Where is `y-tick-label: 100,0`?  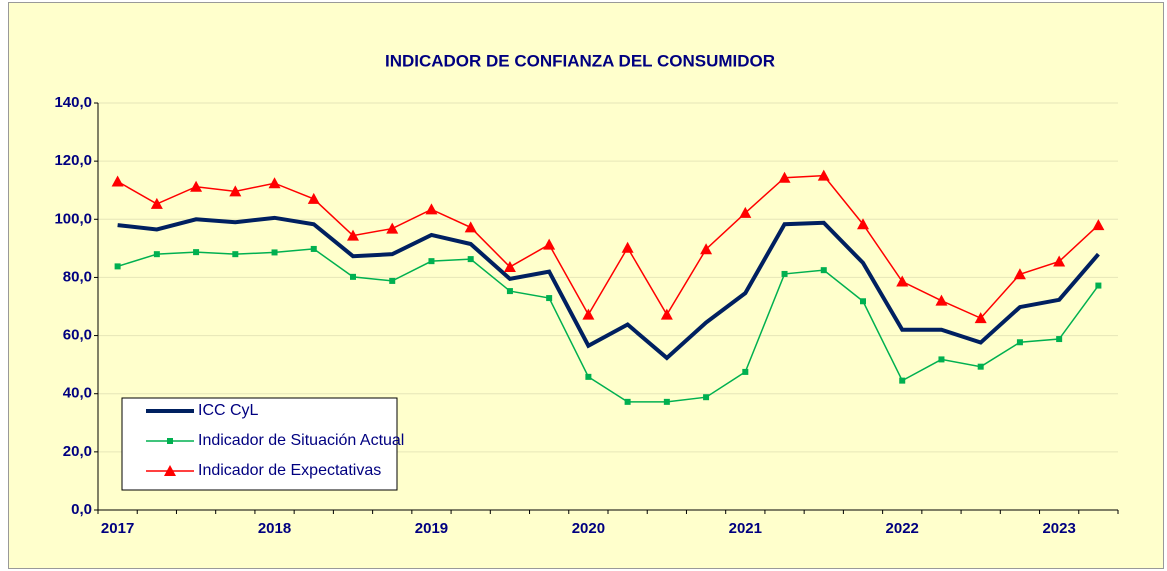
y-tick-label: 100,0 is located at coordinates (73, 218).